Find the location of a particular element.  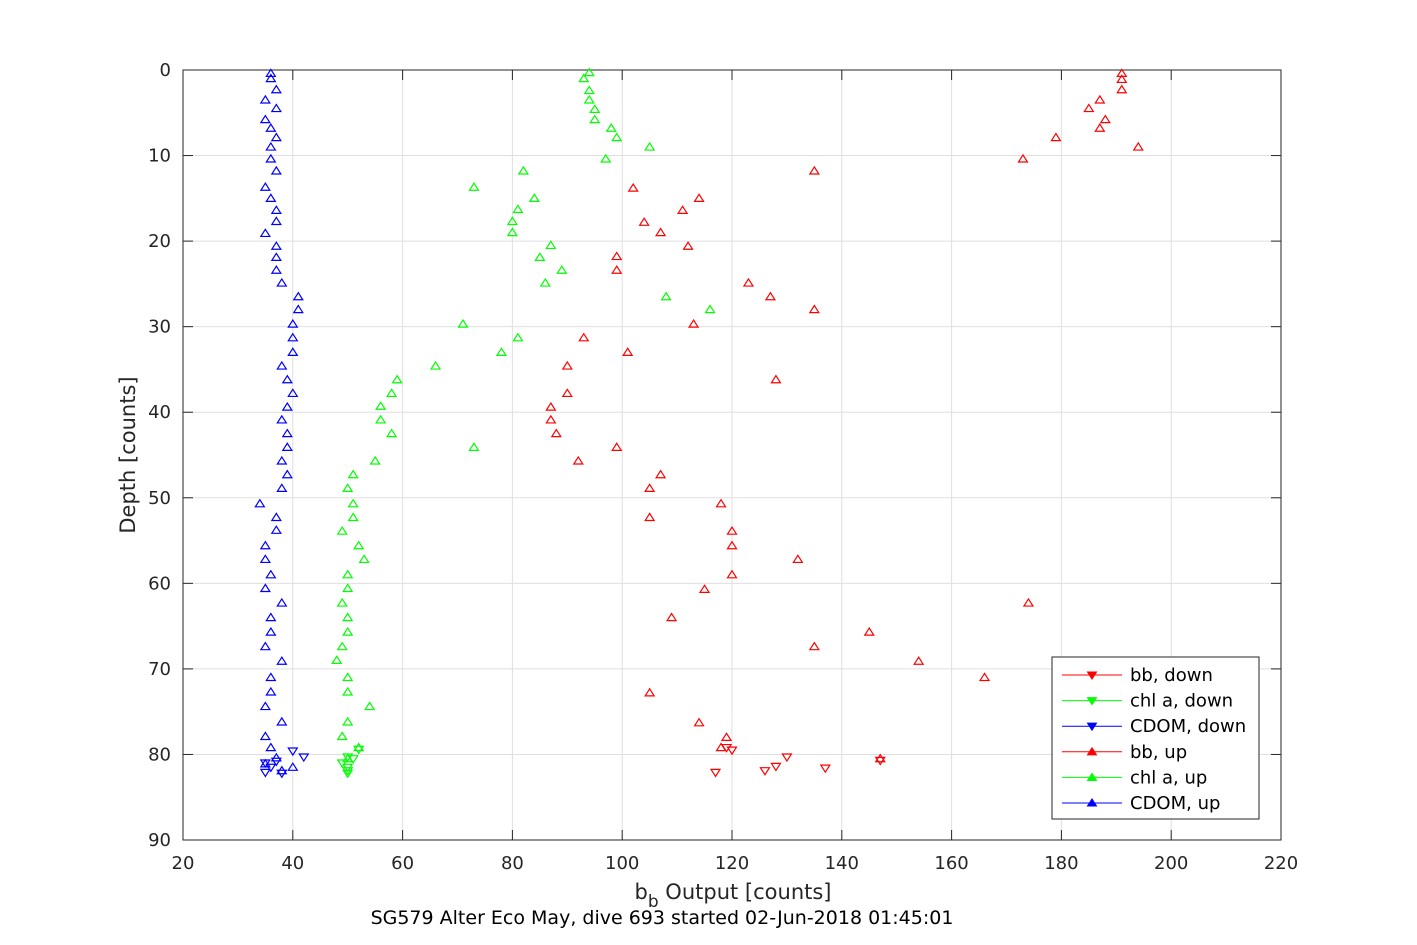

y-tick-label: 60 is located at coordinates (159, 583).